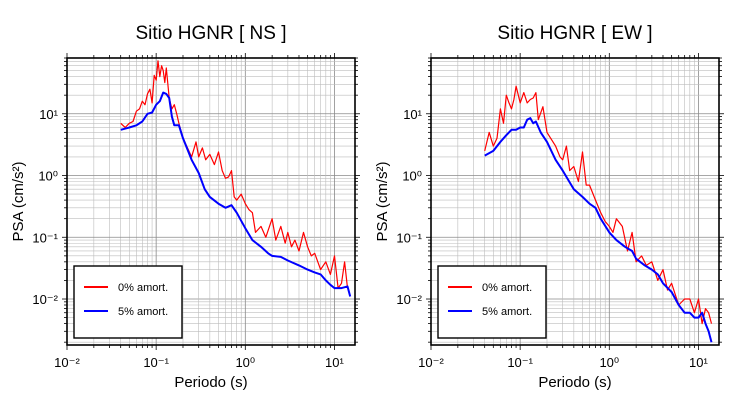 This screenshot has height=400, width=730. What do you see at coordinates (211, 33) in the screenshot?
I see `chart-title: Sitio HGNR [ NS ]` at bounding box center [211, 33].